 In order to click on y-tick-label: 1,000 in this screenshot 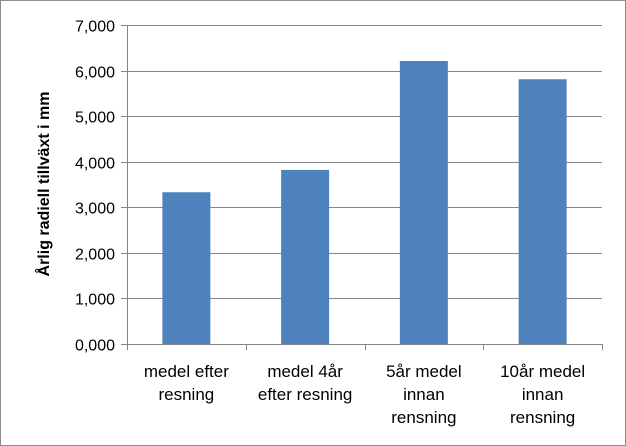, I will do `click(95, 300)`.